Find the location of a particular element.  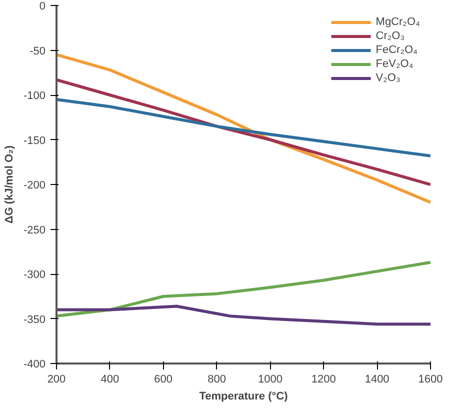

legend-label: FeV₂O₄ is located at coordinates (395, 64).